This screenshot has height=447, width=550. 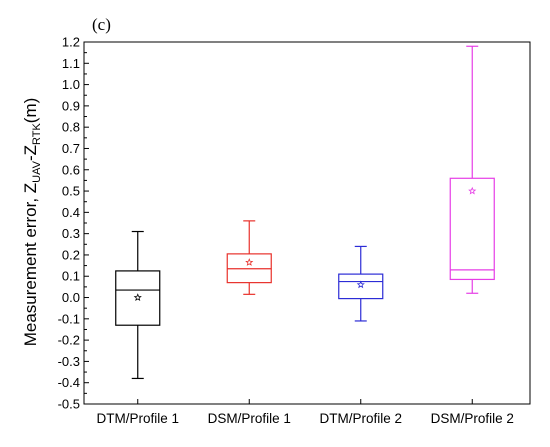 I want to click on x-category-label: DTM/Profile 1, so click(x=137, y=418).